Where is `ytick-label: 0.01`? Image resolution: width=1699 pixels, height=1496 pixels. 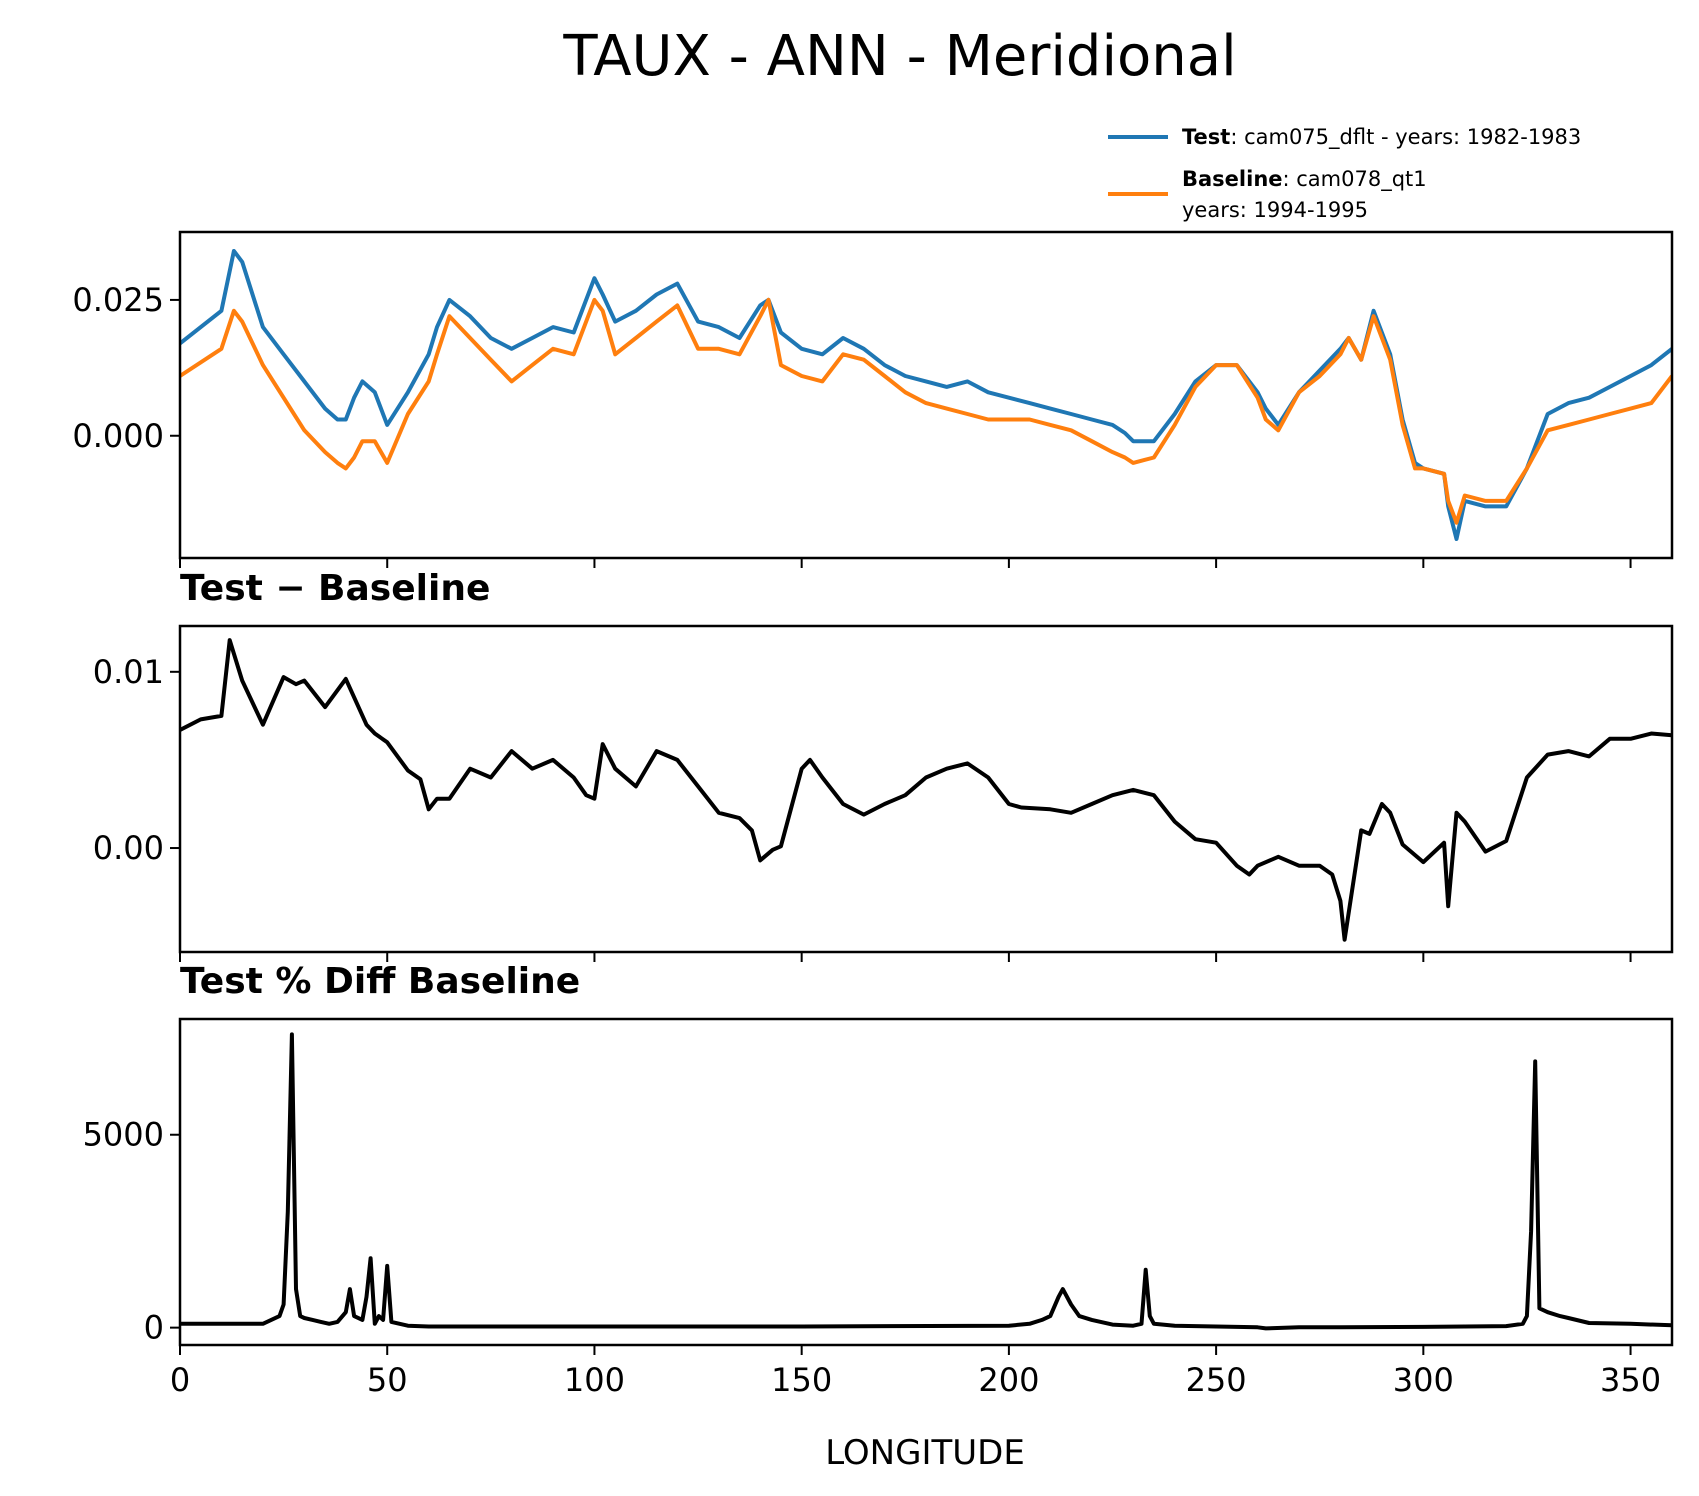 ytick-label: 0.01 is located at coordinates (128, 672).